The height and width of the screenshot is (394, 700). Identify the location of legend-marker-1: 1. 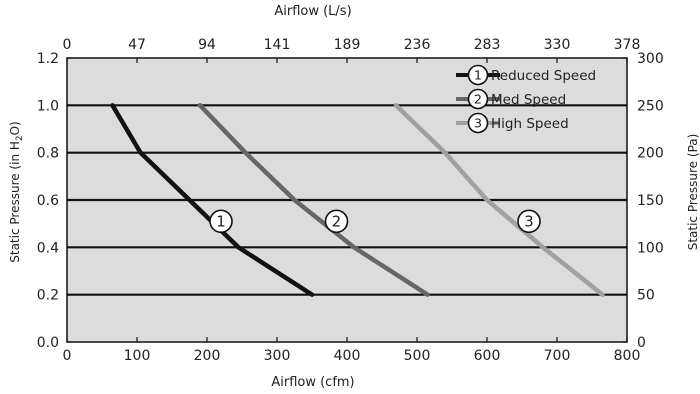
(478, 75).